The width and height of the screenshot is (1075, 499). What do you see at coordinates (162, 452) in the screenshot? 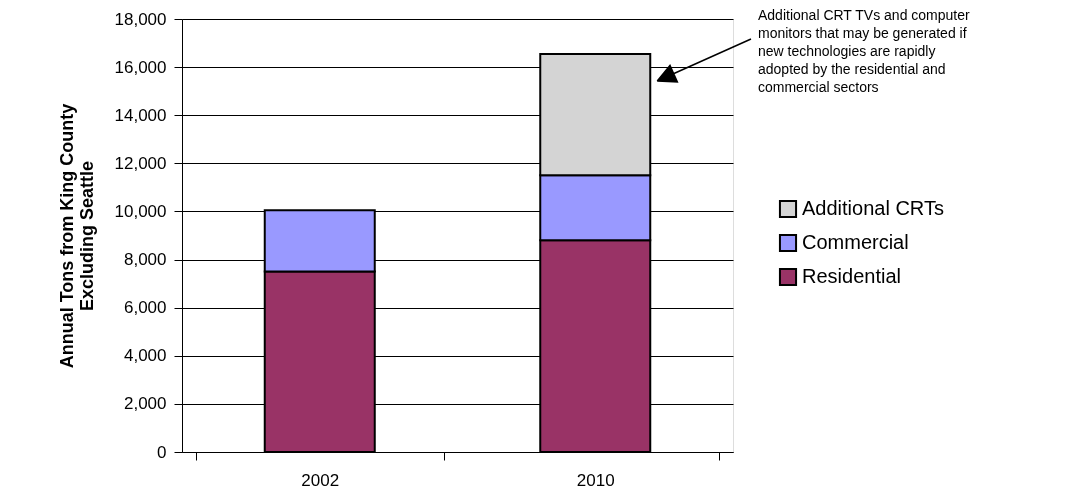
I see `y-tick-label: 0` at bounding box center [162, 452].